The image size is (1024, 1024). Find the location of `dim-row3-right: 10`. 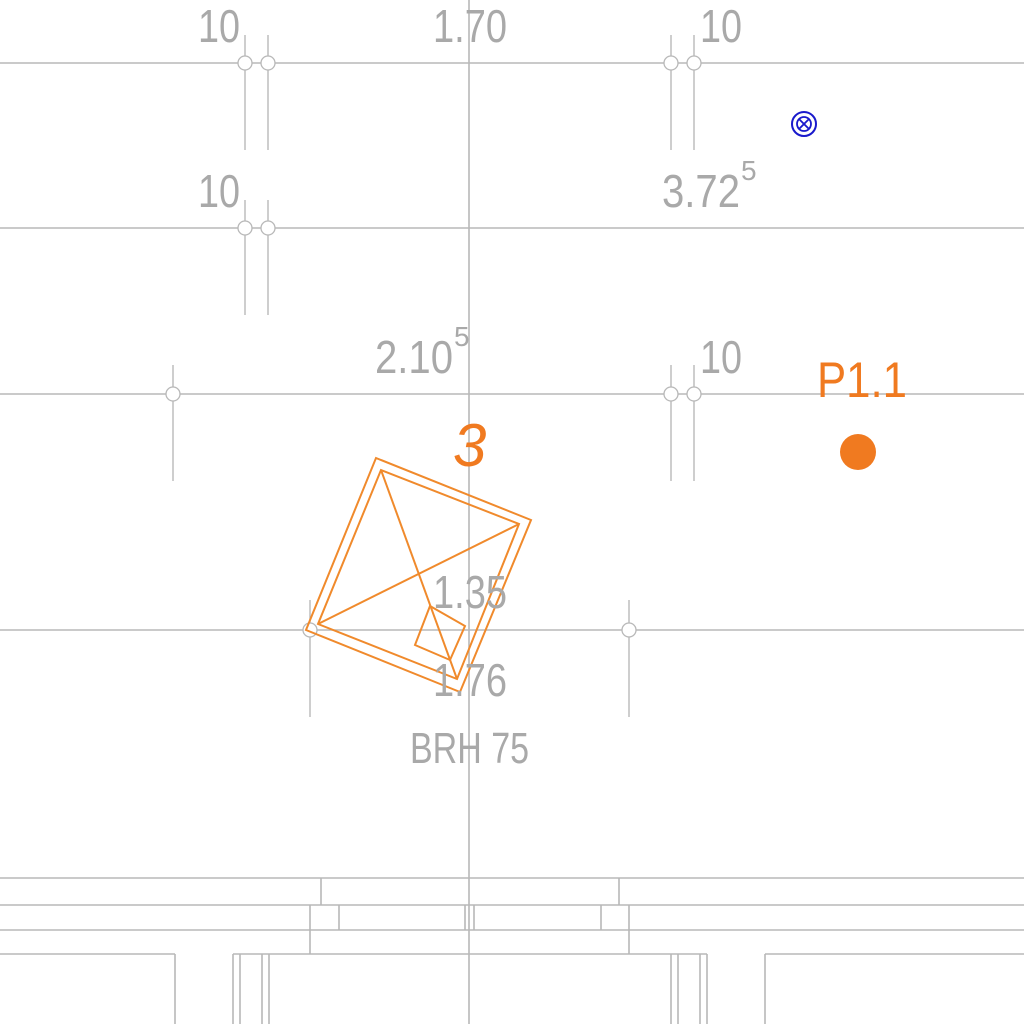

dim-row3-right: 10 is located at coordinates (721, 357).